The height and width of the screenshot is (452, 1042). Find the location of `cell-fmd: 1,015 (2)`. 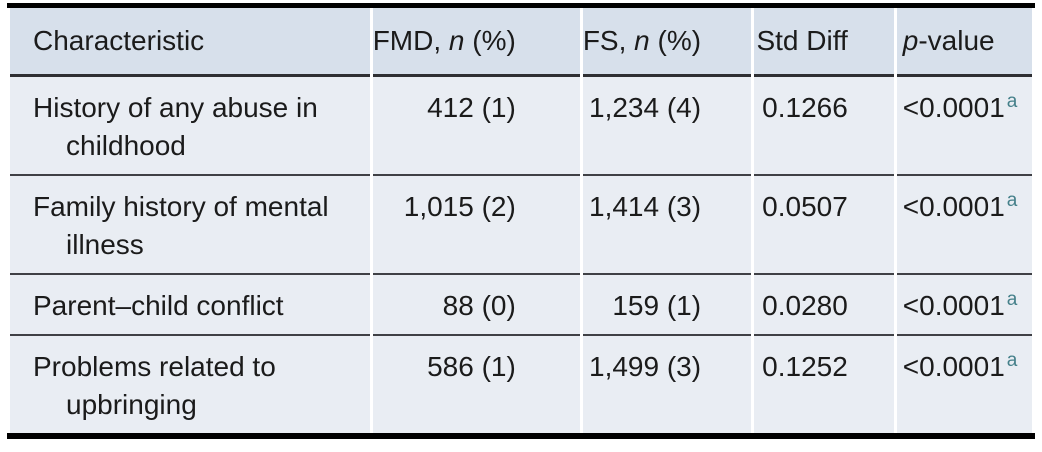

cell-fmd: 1,015 (2) is located at coordinates (476, 225).